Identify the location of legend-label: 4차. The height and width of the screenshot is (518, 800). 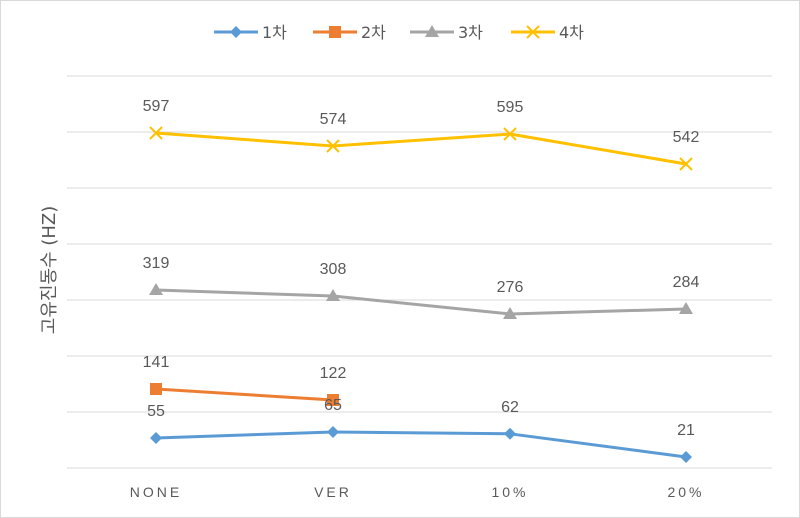
(571, 32).